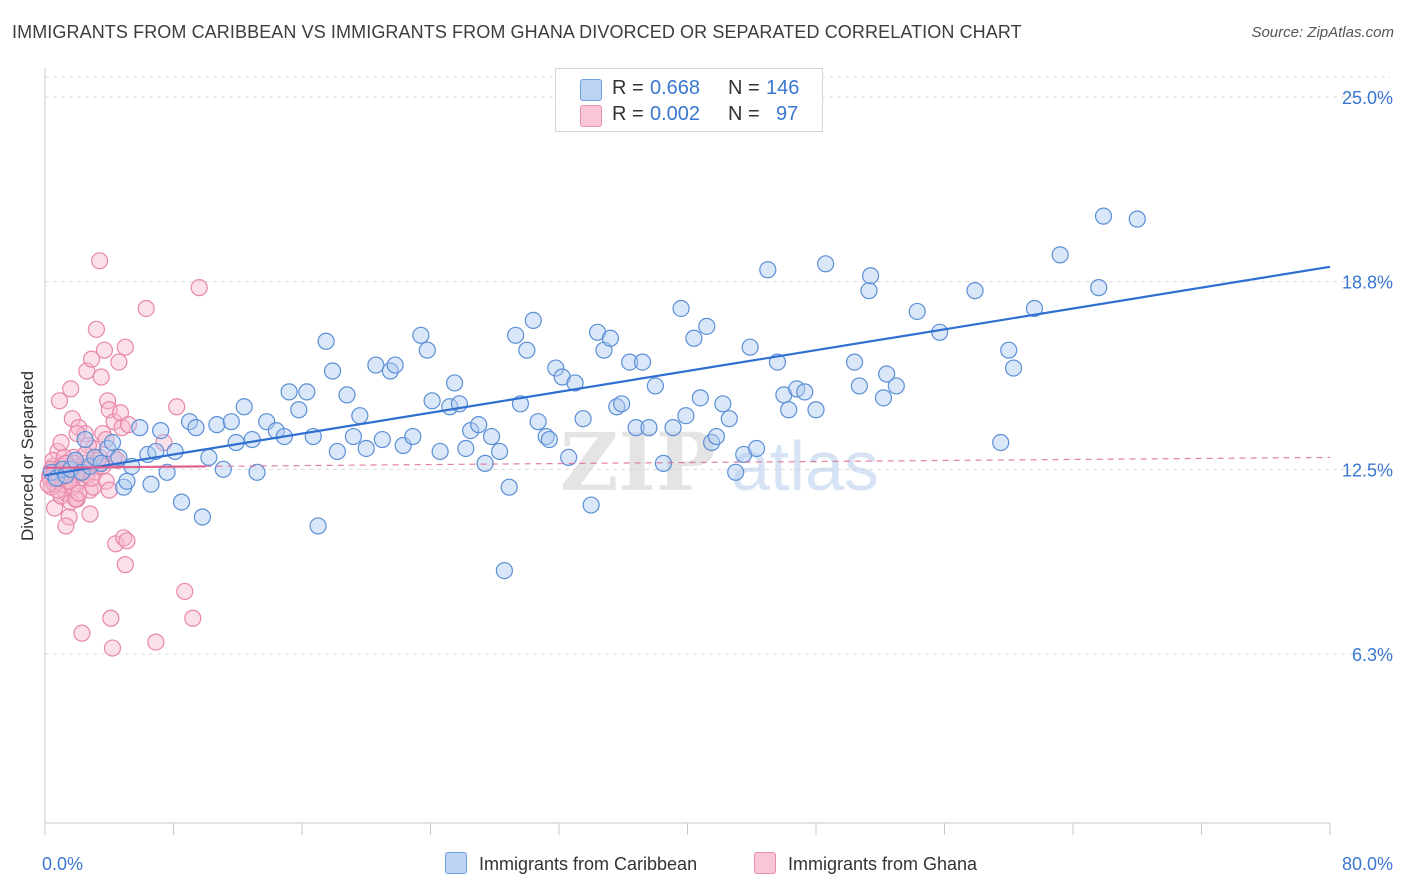 Image resolution: width=1406 pixels, height=892 pixels. I want to click on y-tick-label: 25.0%, so click(1367, 98).